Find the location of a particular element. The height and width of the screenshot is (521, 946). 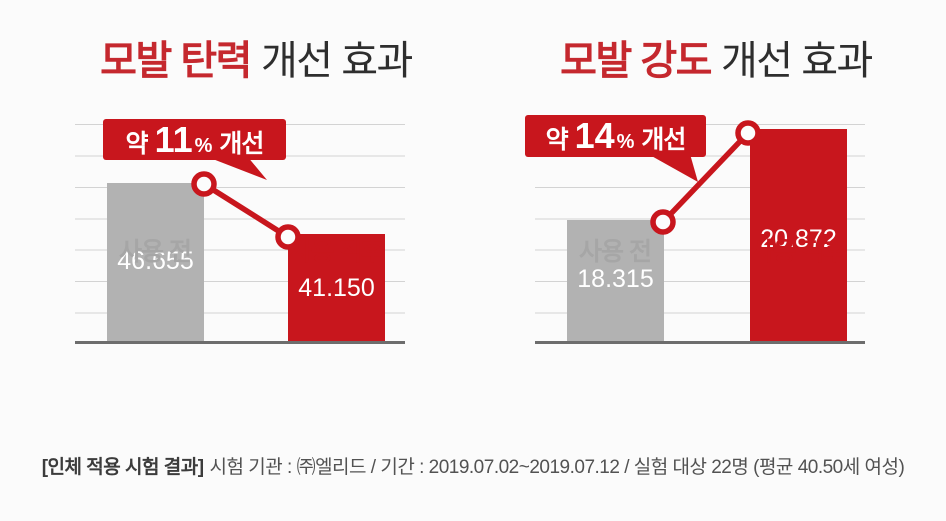

chart1-bar-before: 46.655 is located at coordinates (155, 262).